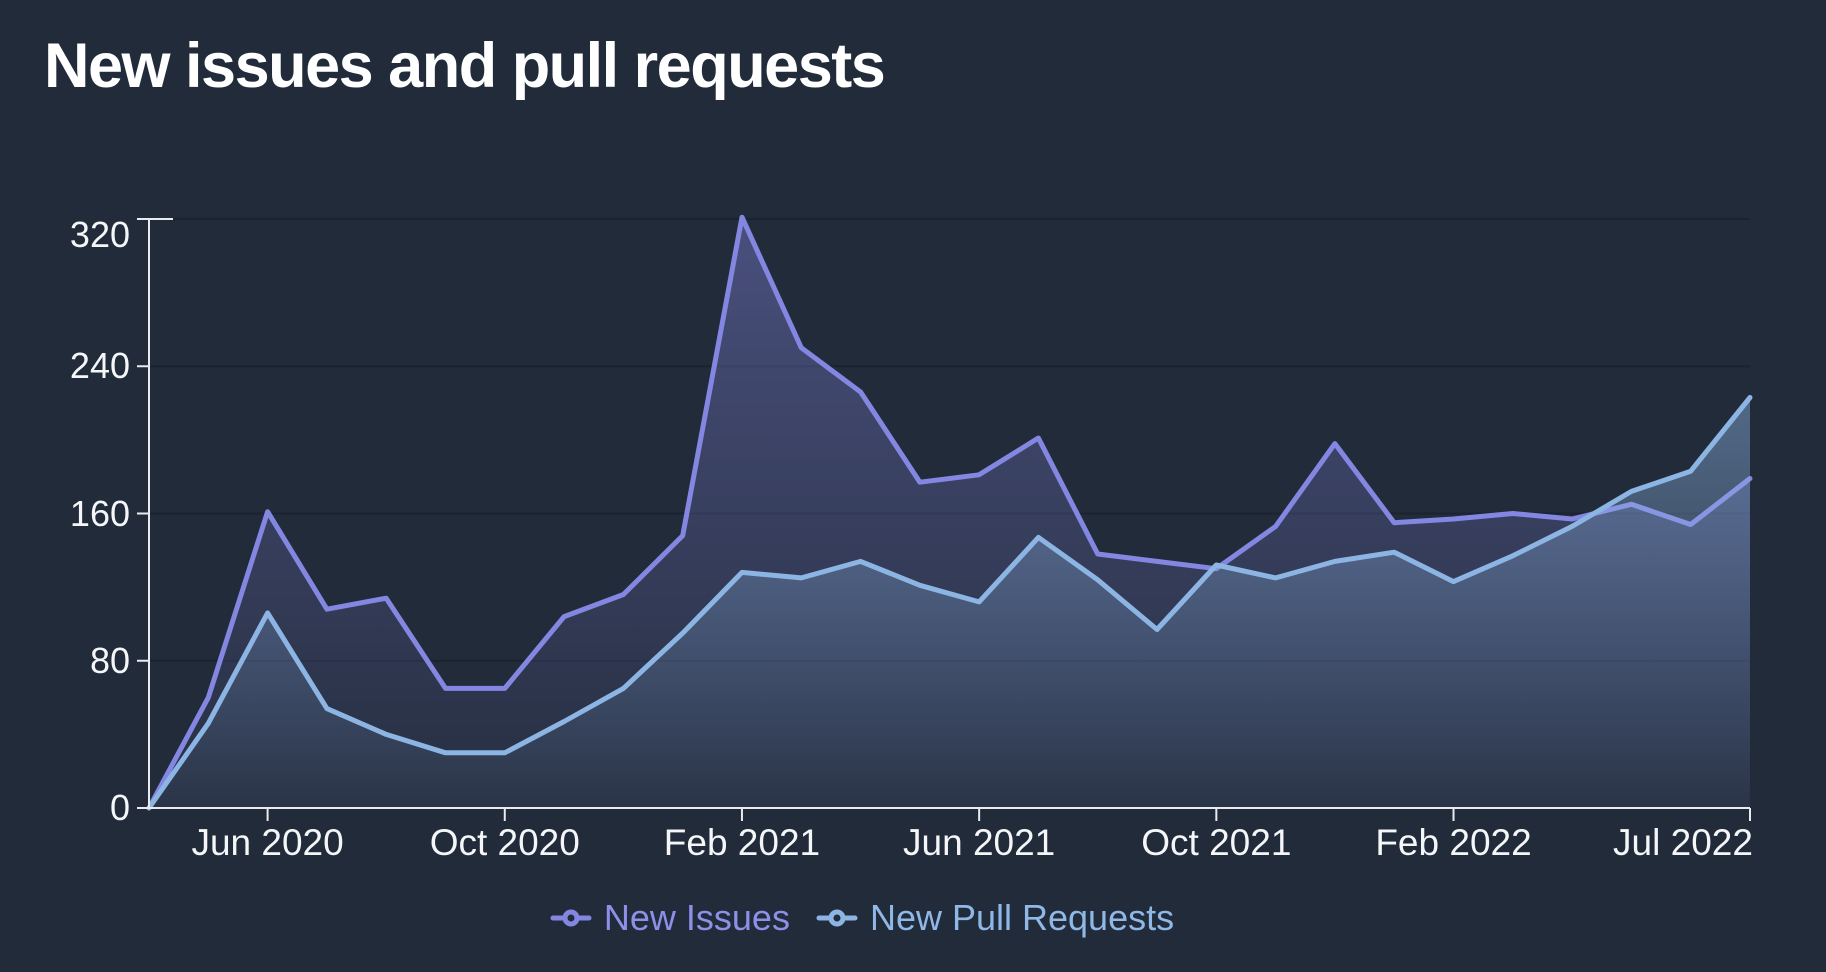 This screenshot has width=1826, height=972. What do you see at coordinates (99, 513) in the screenshot?
I see `y-axis-label: 160` at bounding box center [99, 513].